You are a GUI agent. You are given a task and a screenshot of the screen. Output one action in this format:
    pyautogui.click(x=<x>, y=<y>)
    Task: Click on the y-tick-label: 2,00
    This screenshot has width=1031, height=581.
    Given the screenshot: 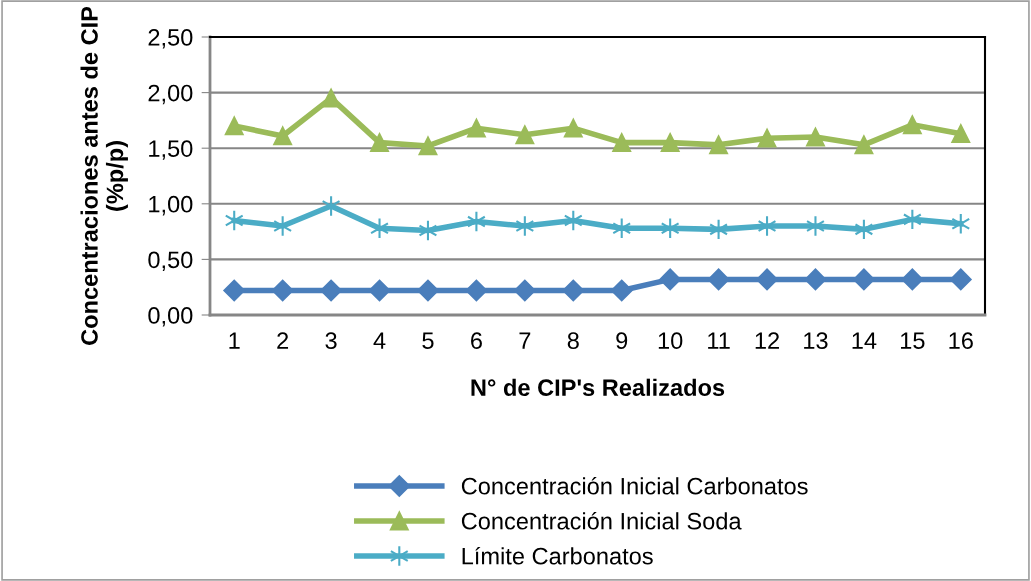 What is the action you would take?
    pyautogui.click(x=170, y=94)
    